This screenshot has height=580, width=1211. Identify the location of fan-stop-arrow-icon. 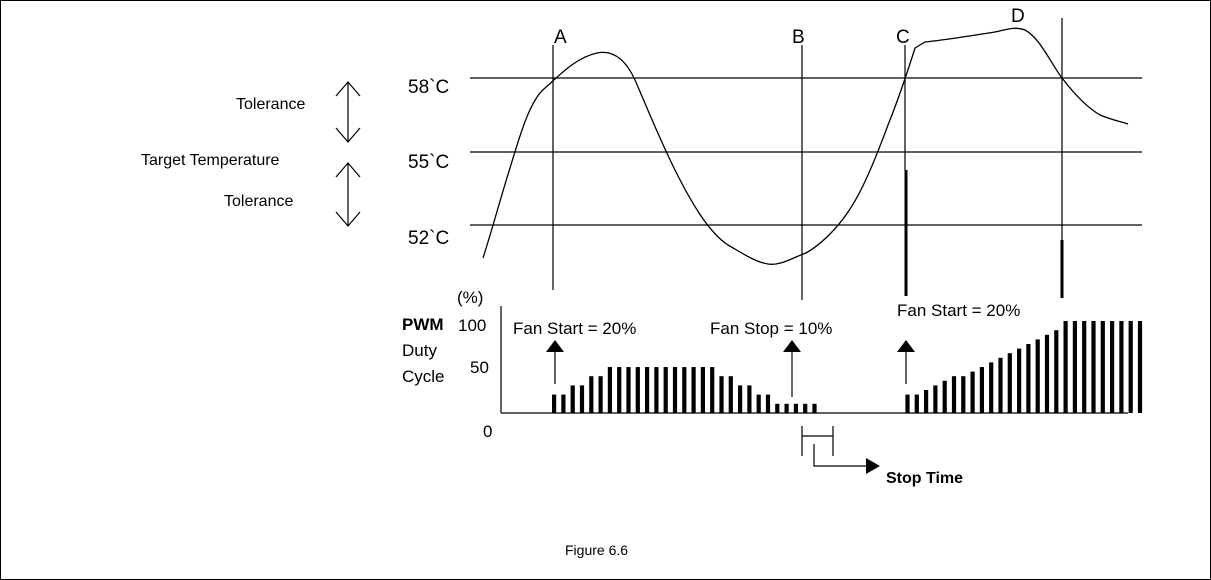
(792, 368).